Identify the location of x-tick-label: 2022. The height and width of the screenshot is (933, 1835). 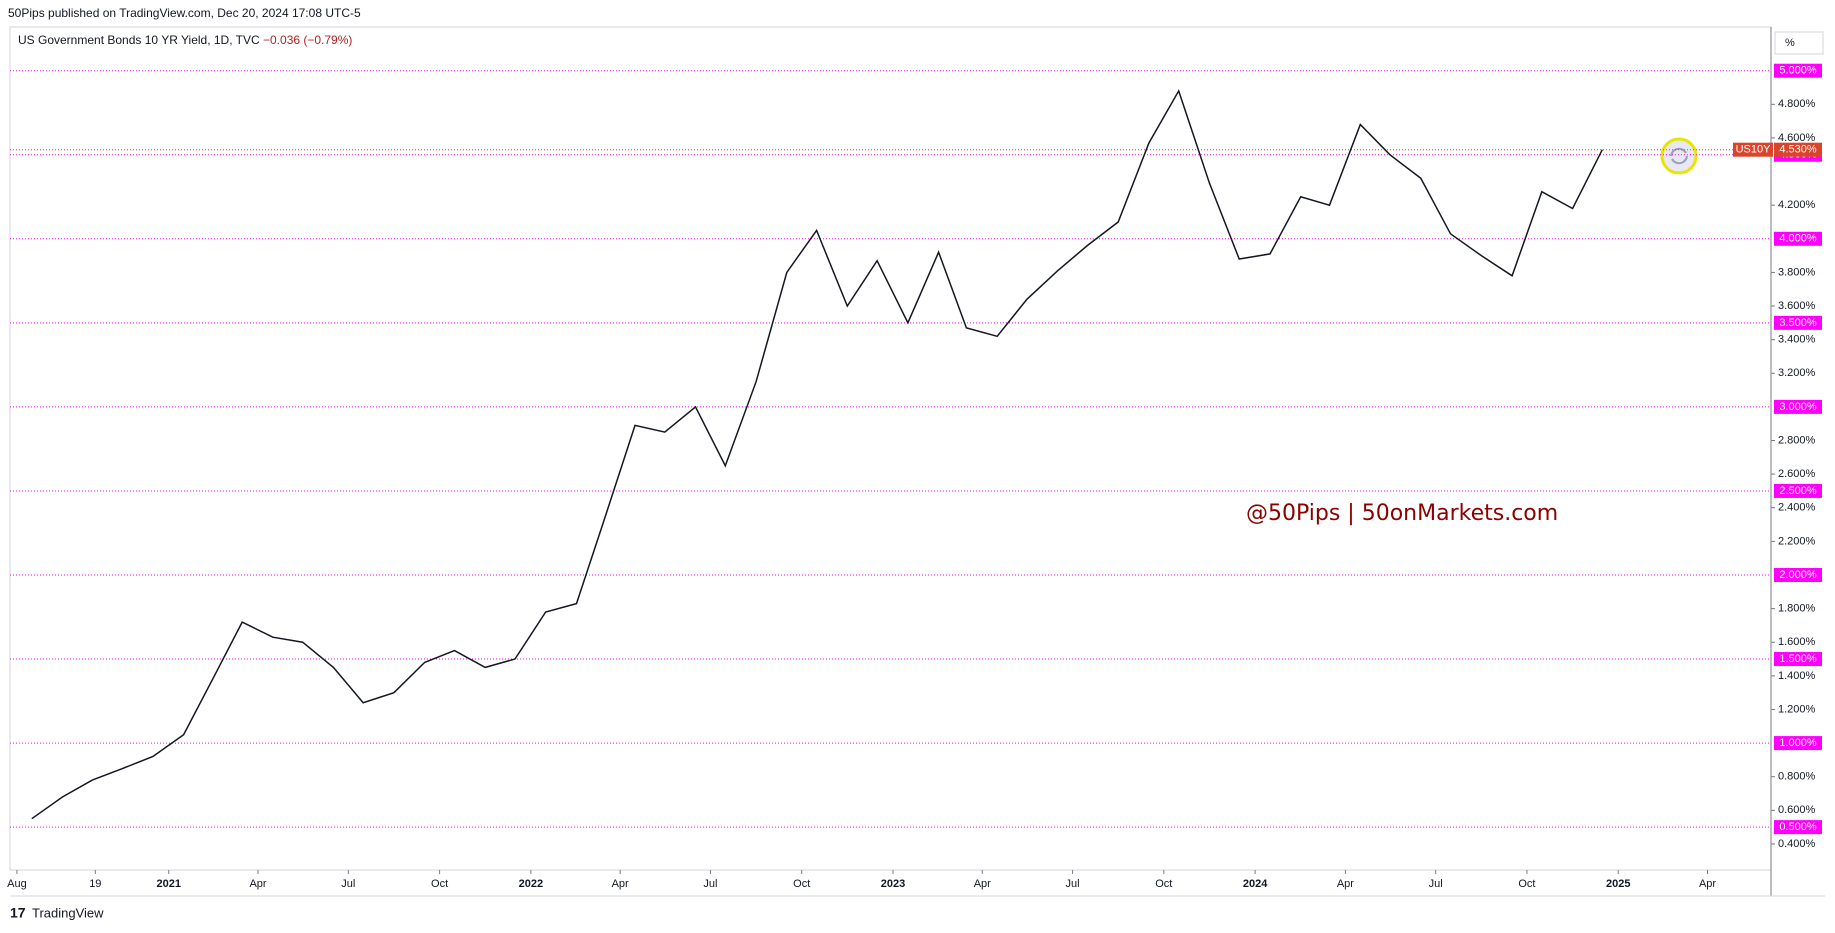
(531, 884).